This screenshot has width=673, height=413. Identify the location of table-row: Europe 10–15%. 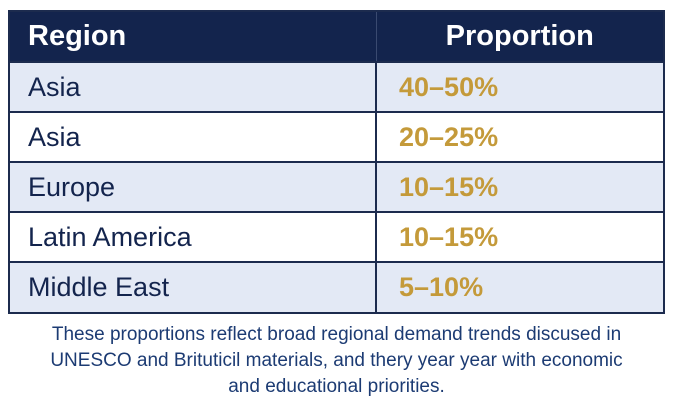
(336, 186).